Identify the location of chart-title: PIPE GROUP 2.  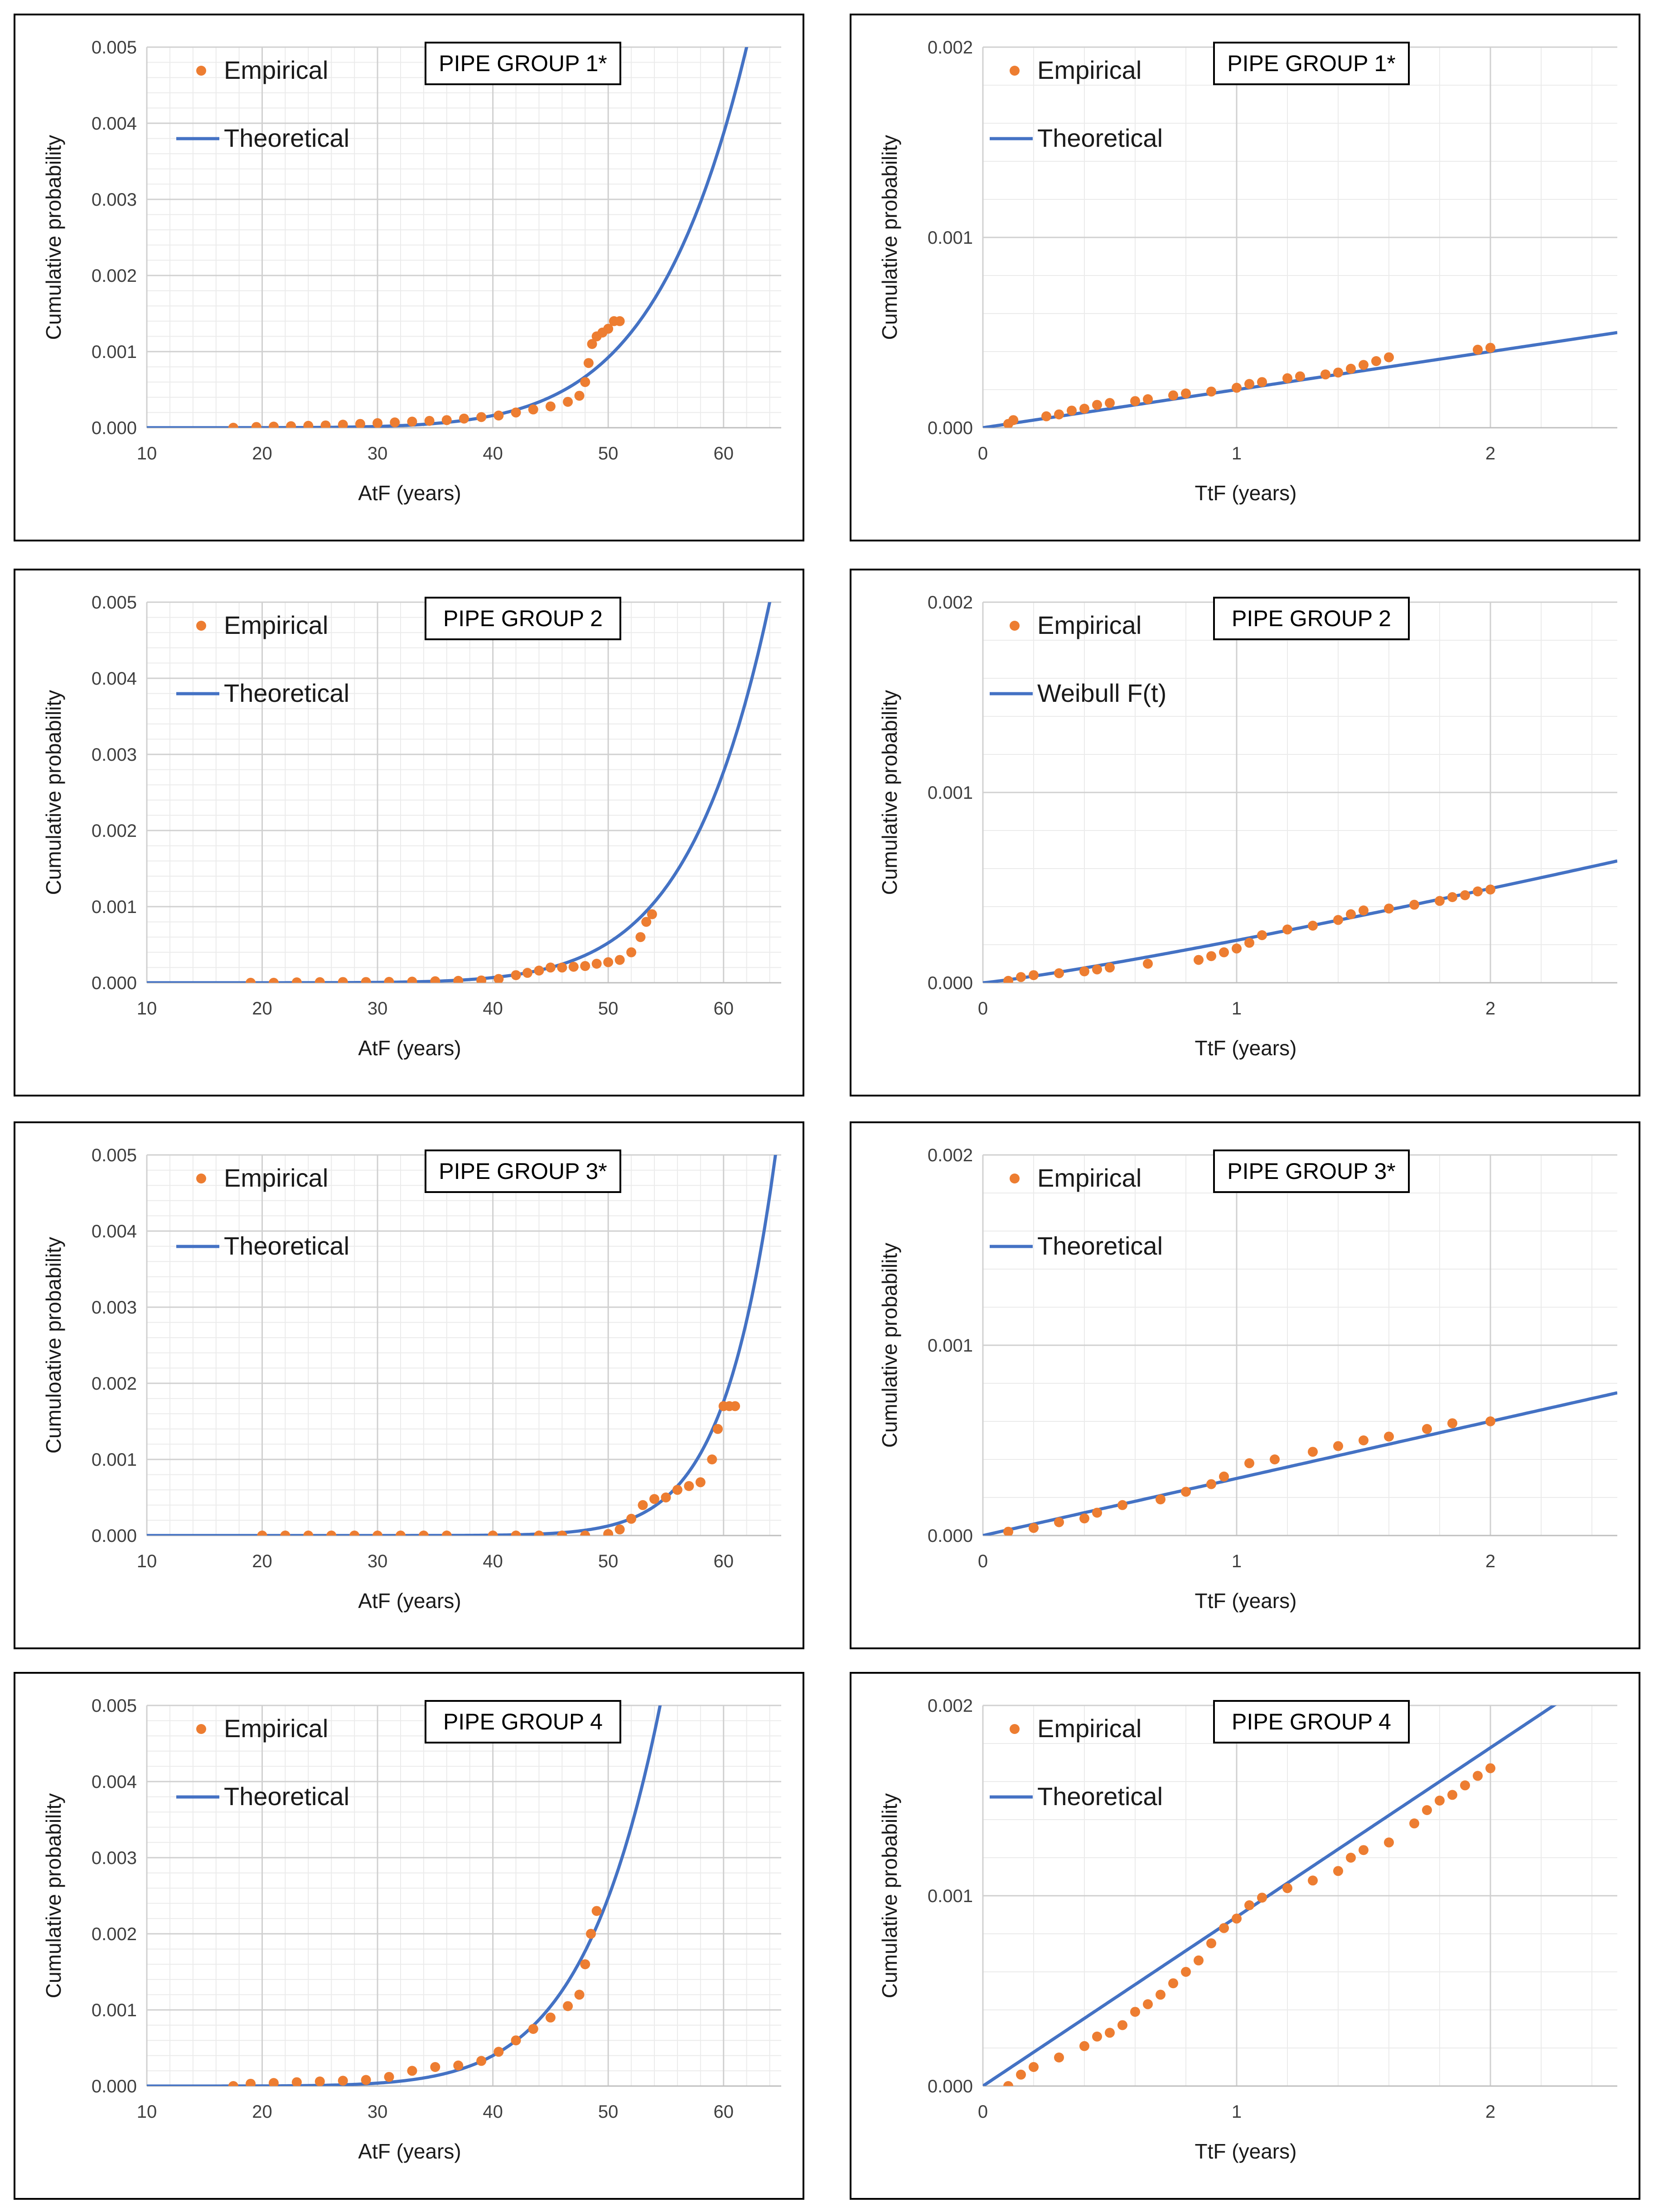
(523, 618).